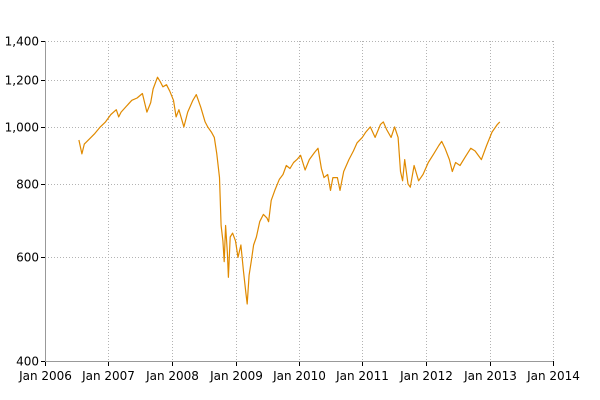  What do you see at coordinates (299, 376) in the screenshot?
I see `x-tick-label: Jan 2010` at bounding box center [299, 376].